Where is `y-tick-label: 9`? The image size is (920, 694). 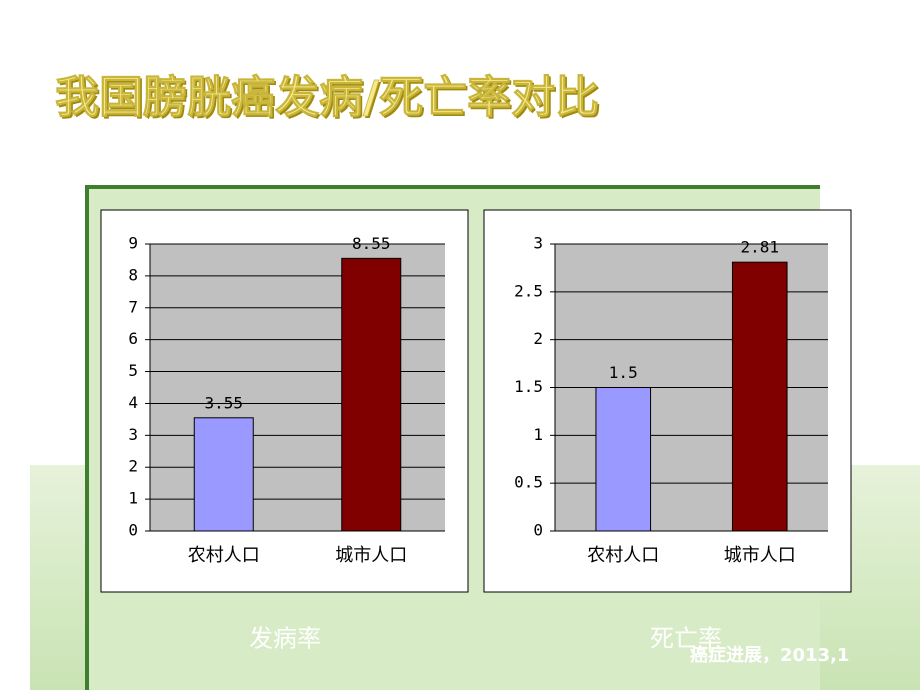
y-tick-label: 9 is located at coordinates (133, 243).